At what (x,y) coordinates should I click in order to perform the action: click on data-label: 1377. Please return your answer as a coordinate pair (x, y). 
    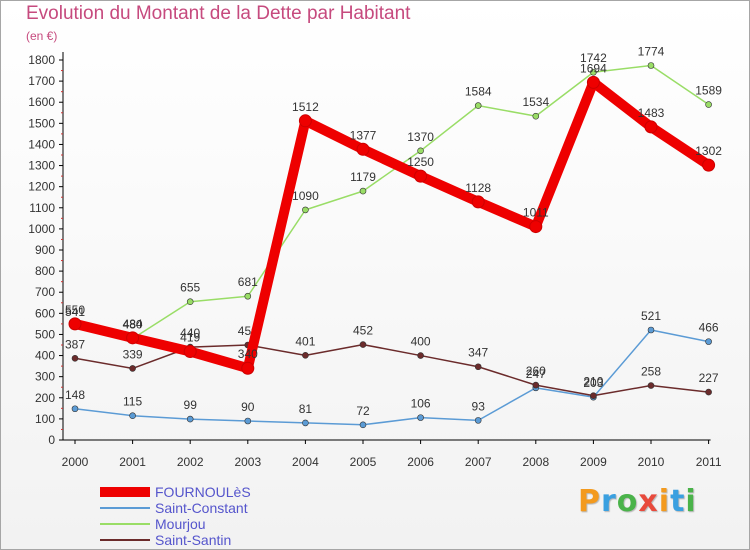
    Looking at the image, I should click on (363, 135).